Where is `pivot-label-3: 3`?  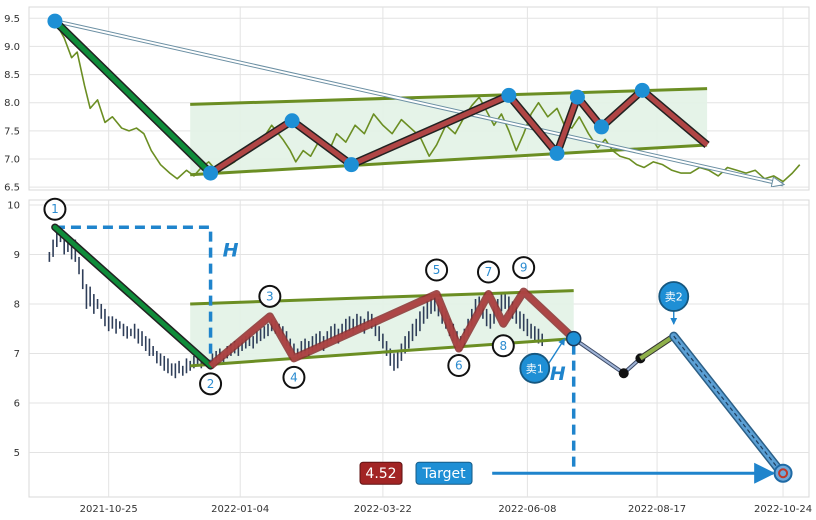 pivot-label-3: 3 is located at coordinates (270, 296).